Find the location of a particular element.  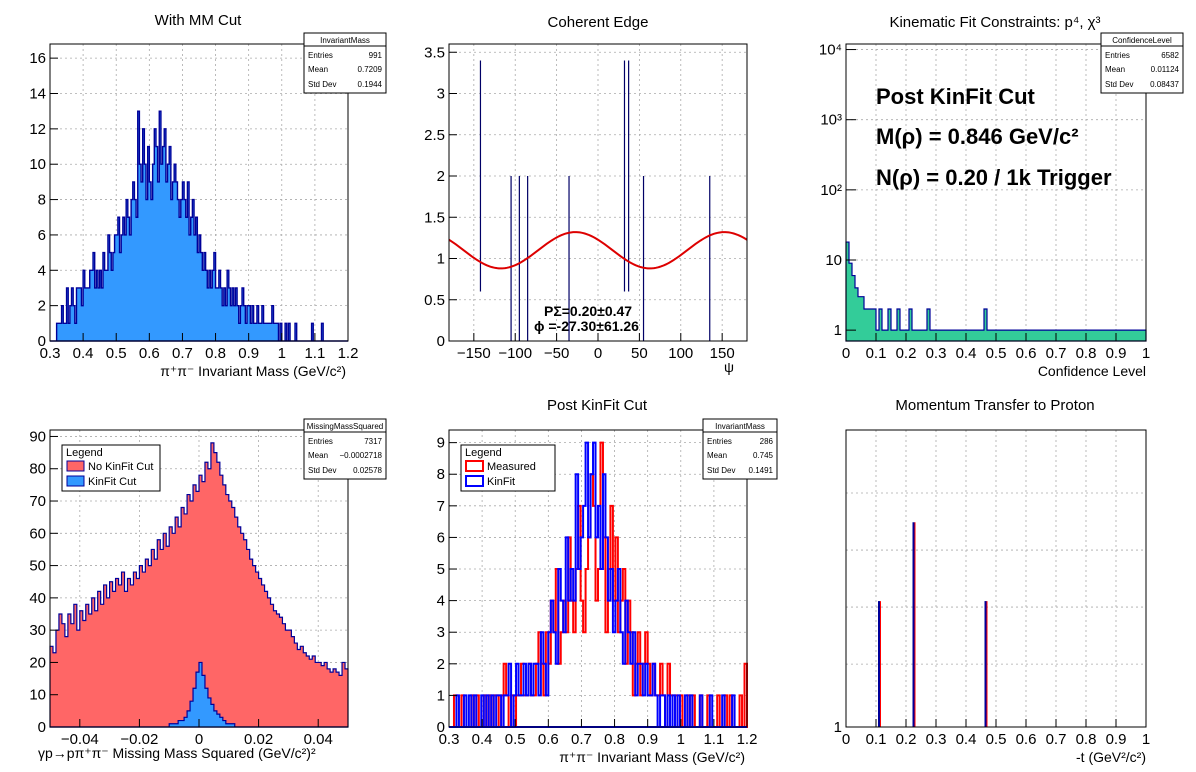

panel5-xlabel: π⁺π⁻ Invariant Mass (GeV/c²) is located at coordinates (652, 757).